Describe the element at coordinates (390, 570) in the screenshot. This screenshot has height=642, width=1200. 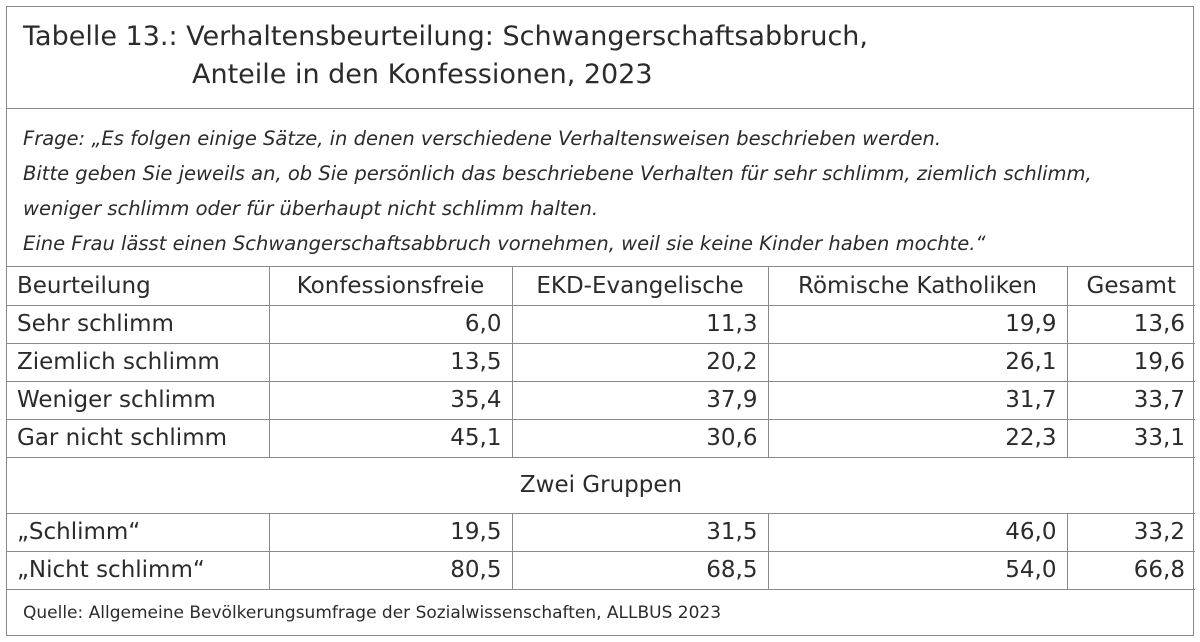
I see `table-cell: 80,5` at that location.